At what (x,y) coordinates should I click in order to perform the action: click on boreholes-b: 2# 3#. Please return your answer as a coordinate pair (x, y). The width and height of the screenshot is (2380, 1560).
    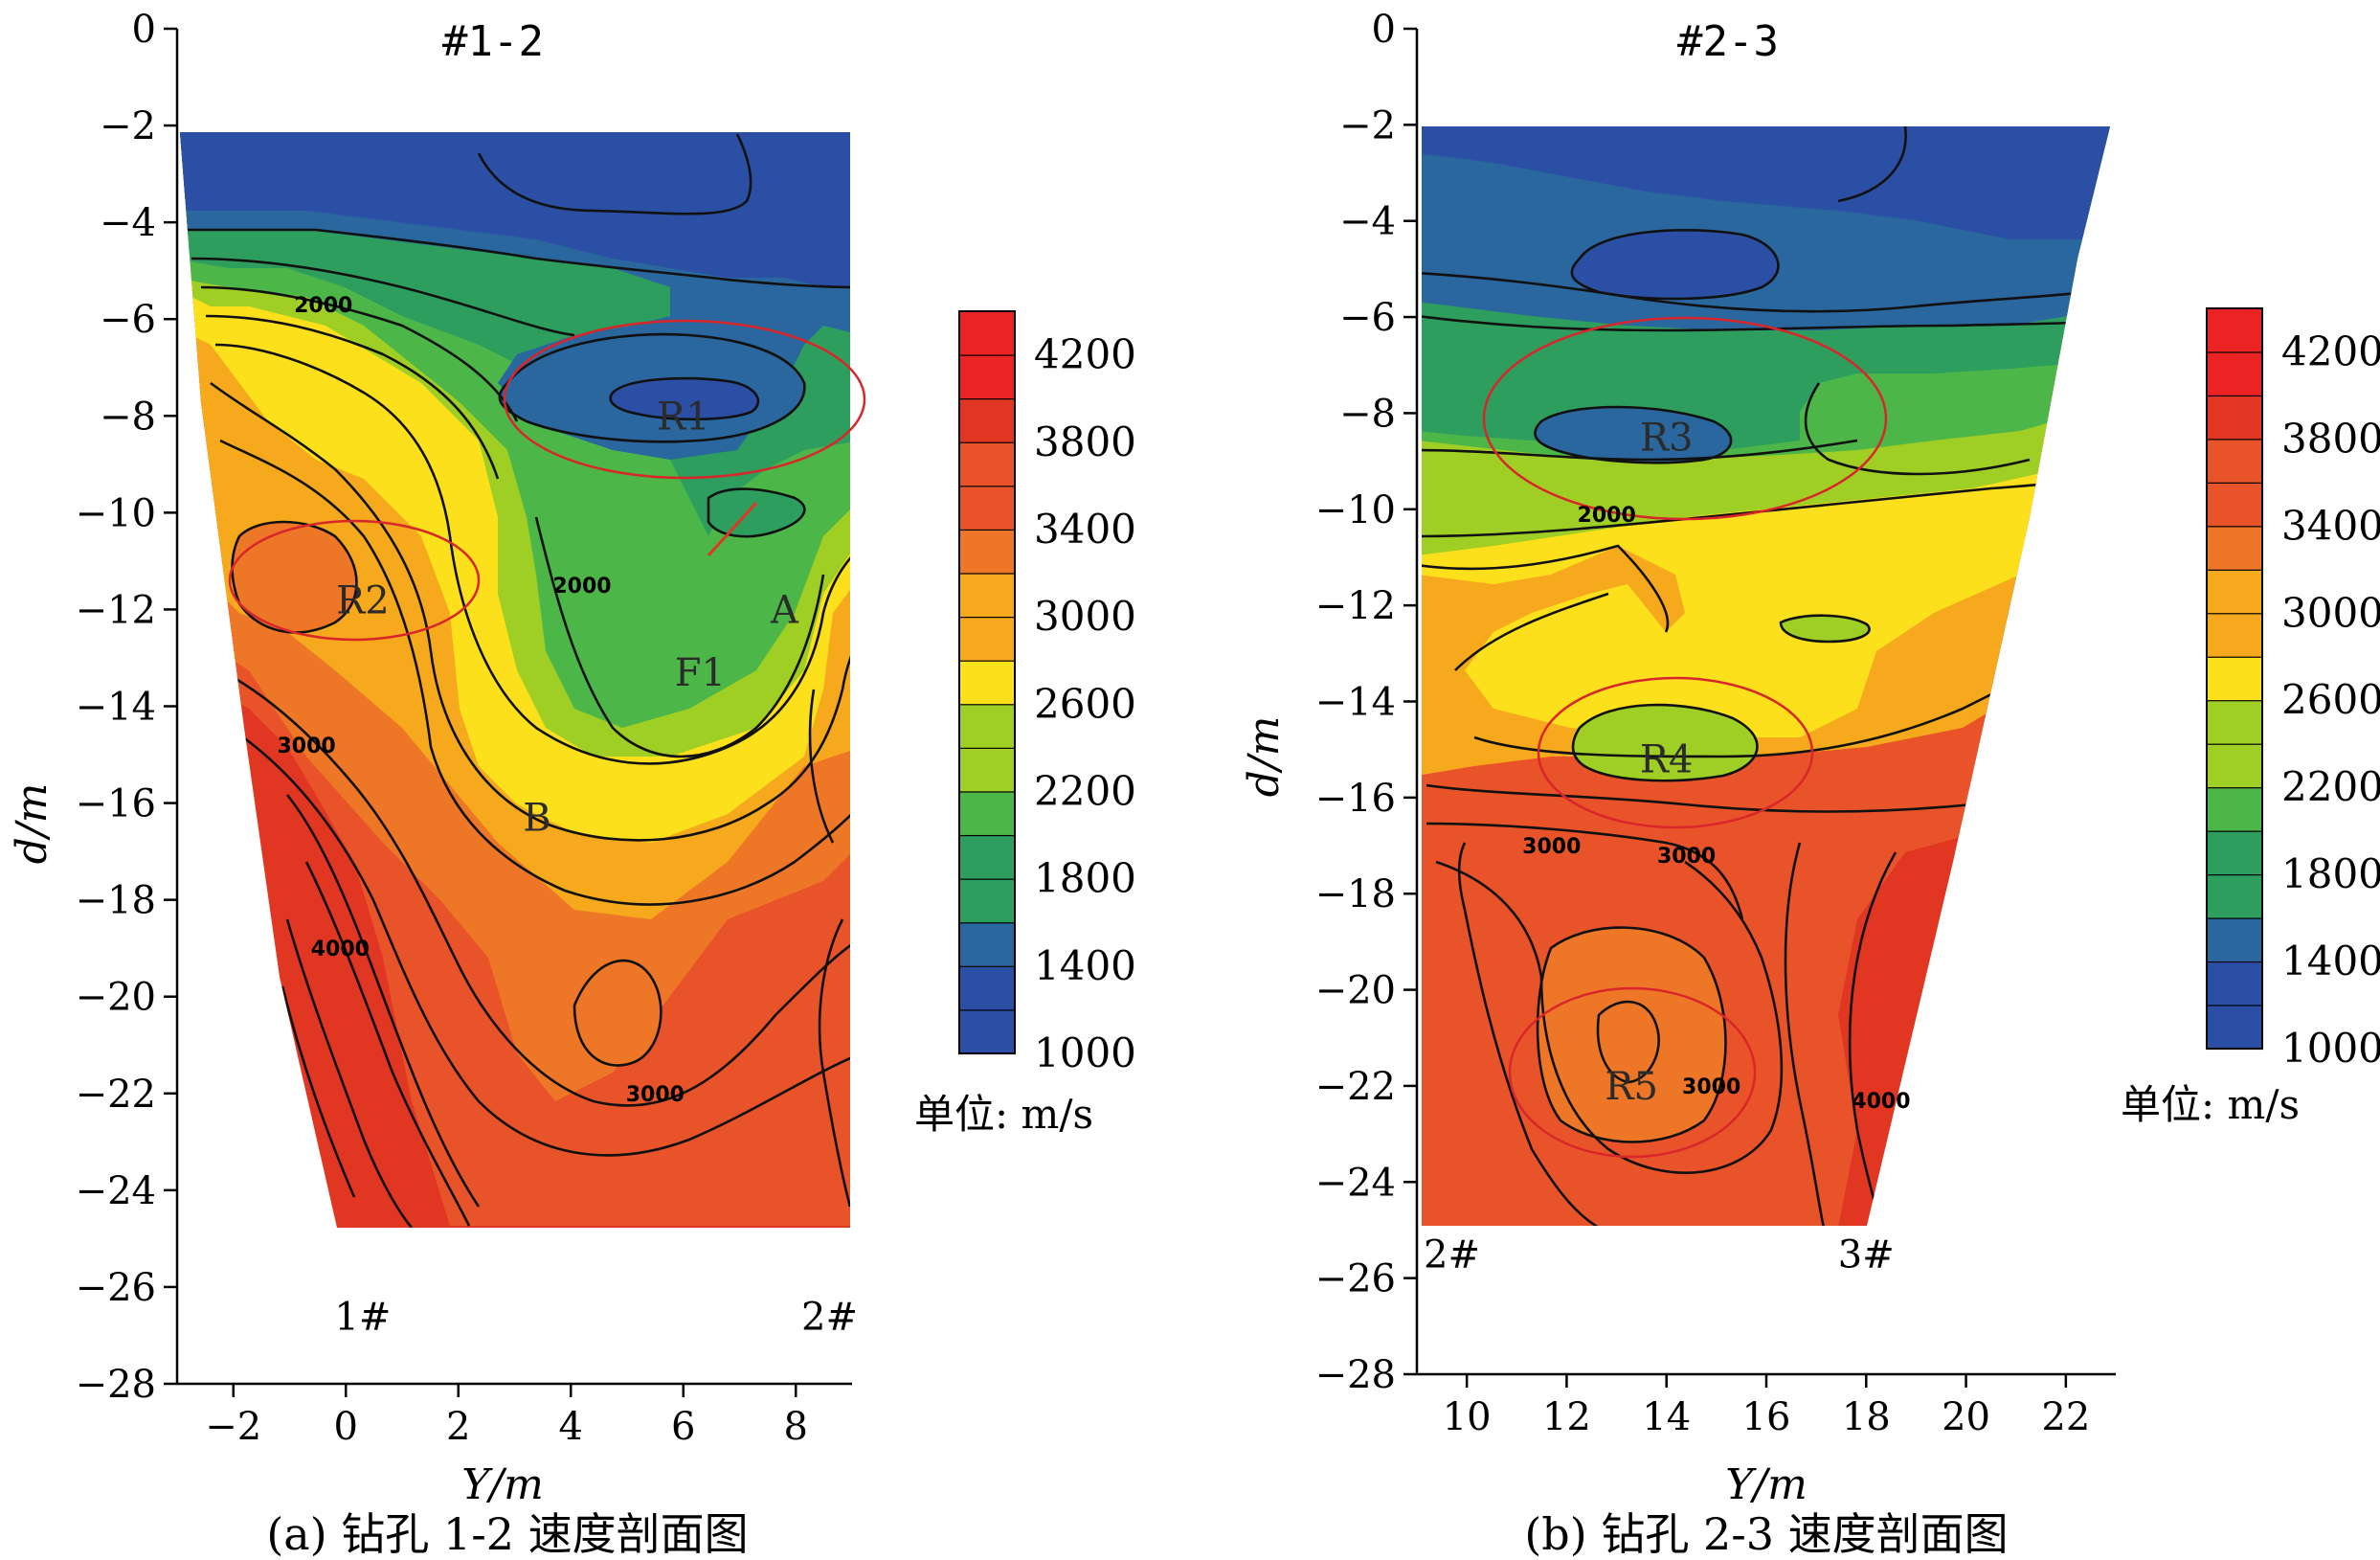
    Looking at the image, I should click on (1660, 1255).